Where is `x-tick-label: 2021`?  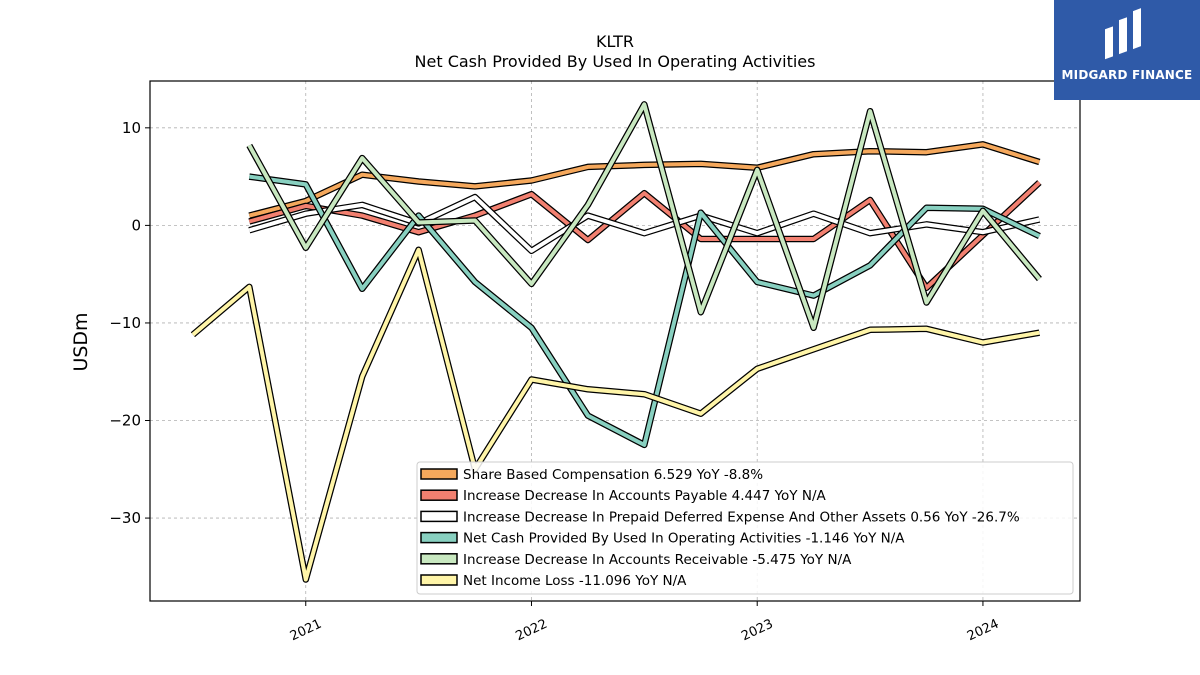
x-tick-label: 2021 is located at coordinates (306, 631).